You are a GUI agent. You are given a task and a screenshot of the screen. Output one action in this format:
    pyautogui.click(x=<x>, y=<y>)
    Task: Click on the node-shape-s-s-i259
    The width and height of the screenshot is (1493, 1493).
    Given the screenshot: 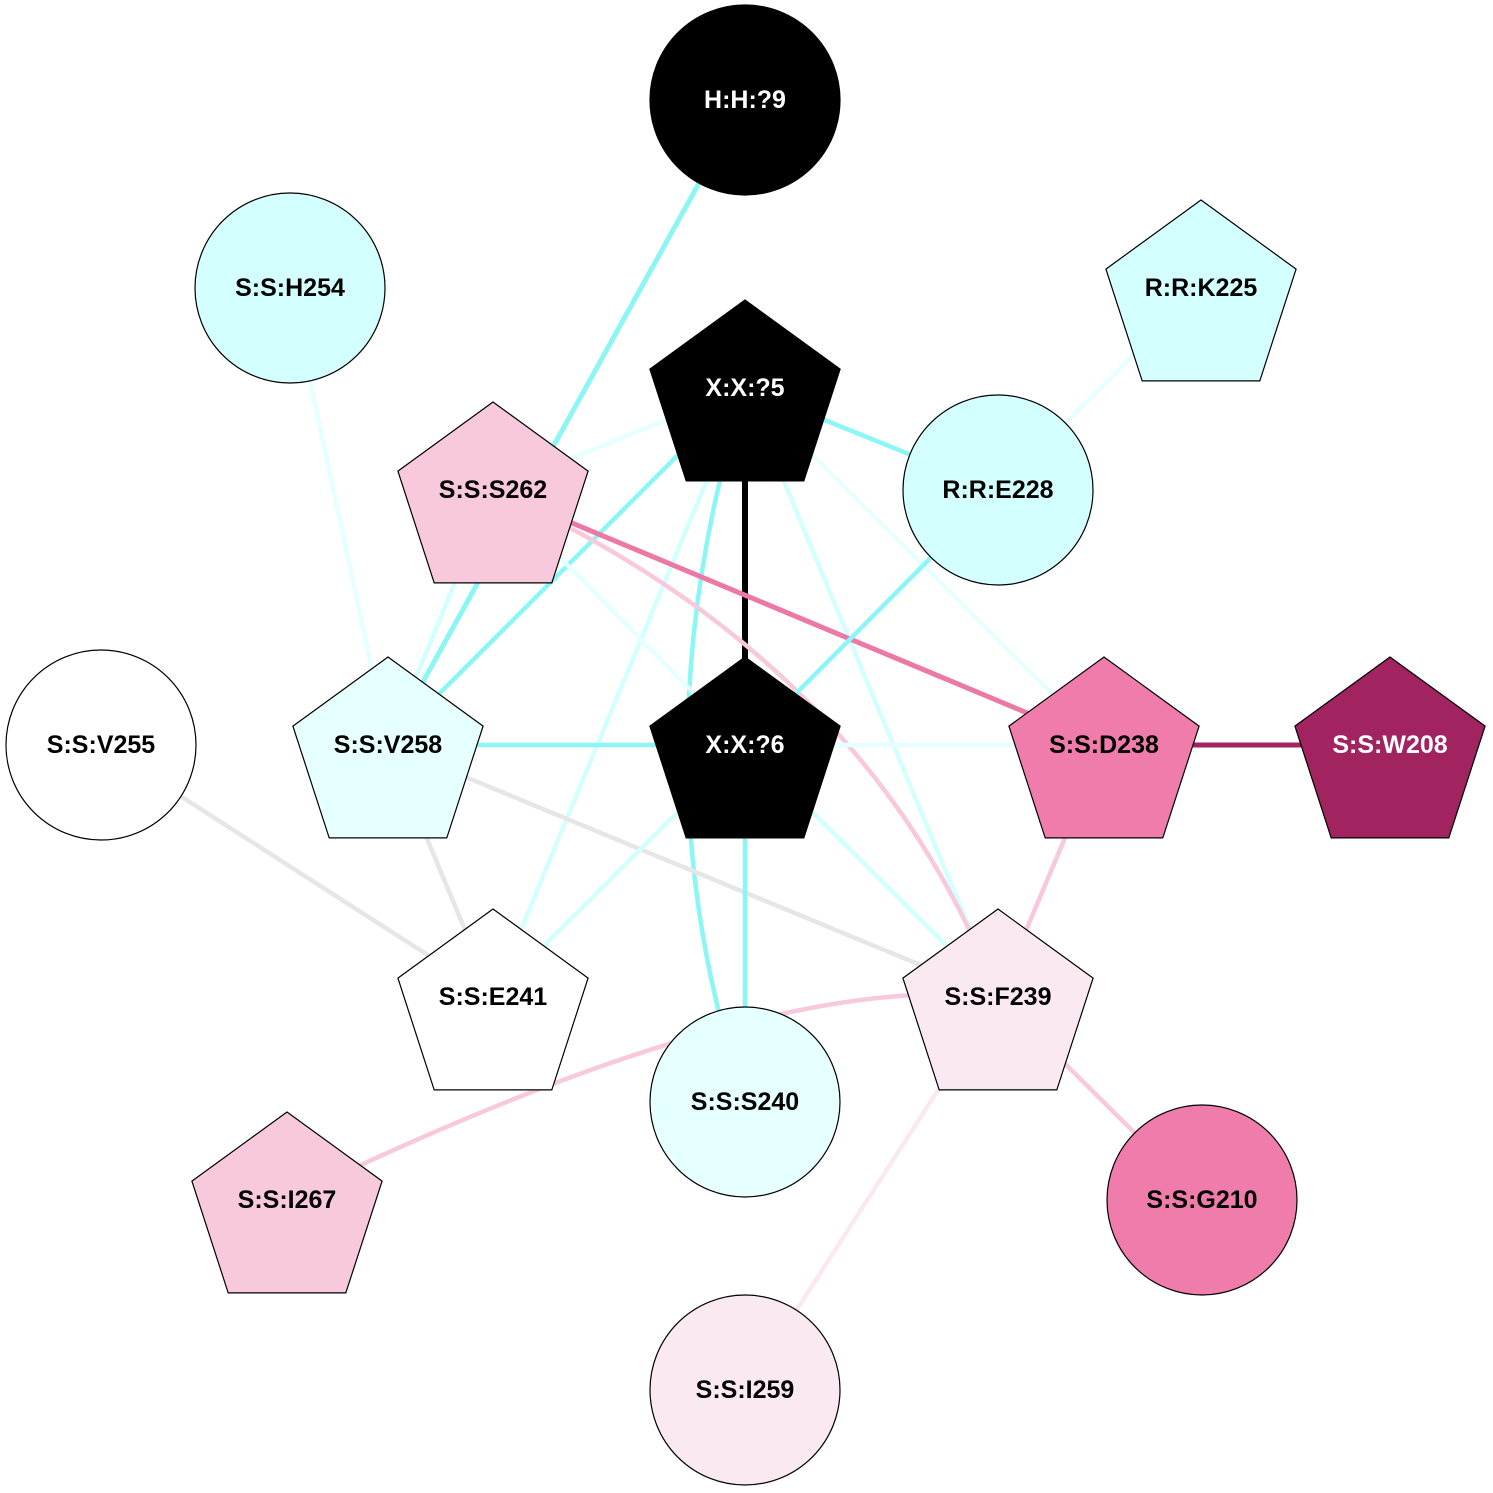 What is the action you would take?
    pyautogui.click(x=745, y=1390)
    